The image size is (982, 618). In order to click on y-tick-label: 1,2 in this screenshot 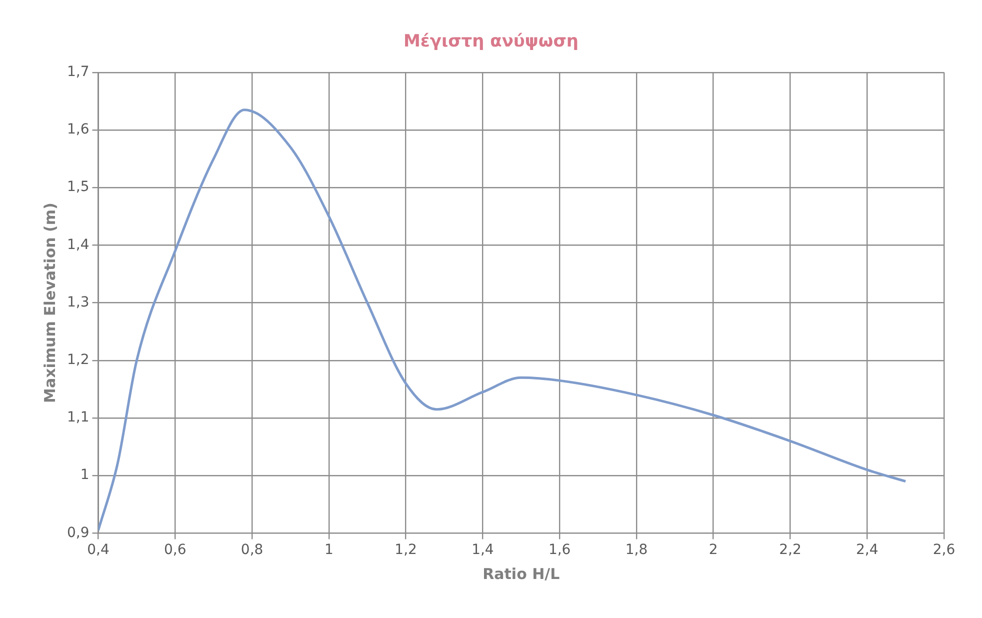, I will do `click(78, 360)`.